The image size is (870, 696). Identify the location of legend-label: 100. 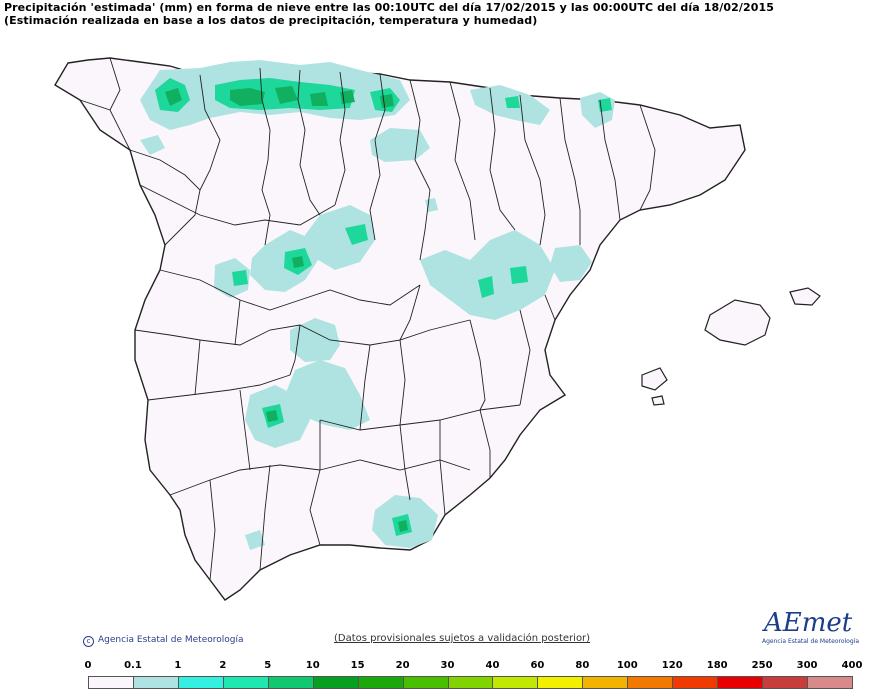
(627, 665).